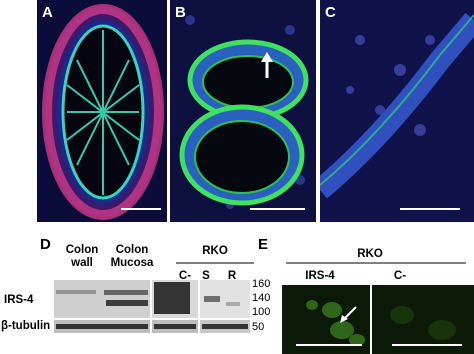 Image resolution: width=474 pixels, height=354 pixels. Describe the element at coordinates (261, 312) in the screenshot. I see `marker-label: 100` at that location.